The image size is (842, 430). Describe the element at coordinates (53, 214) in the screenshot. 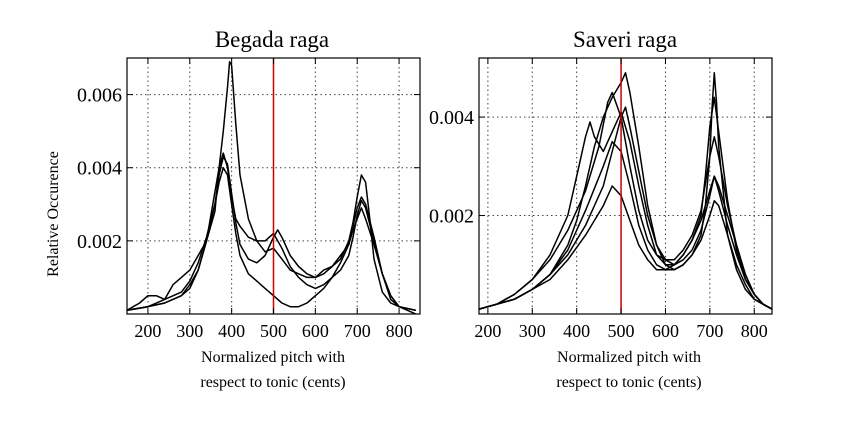

I see `y-axis-label: Relative Occurence` at that location.